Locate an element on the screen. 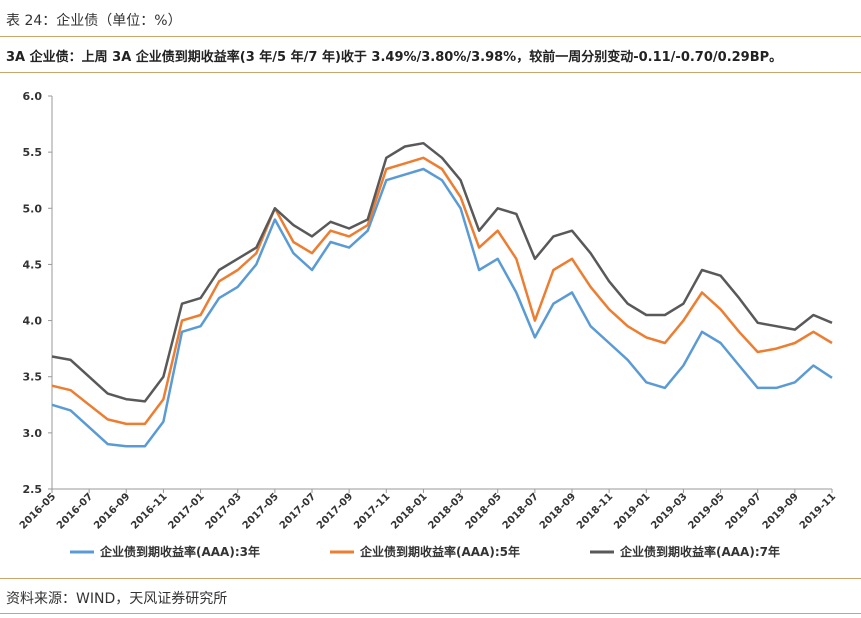 The width and height of the screenshot is (861, 618). x-tick-label: 2019-11 is located at coordinates (818, 511).